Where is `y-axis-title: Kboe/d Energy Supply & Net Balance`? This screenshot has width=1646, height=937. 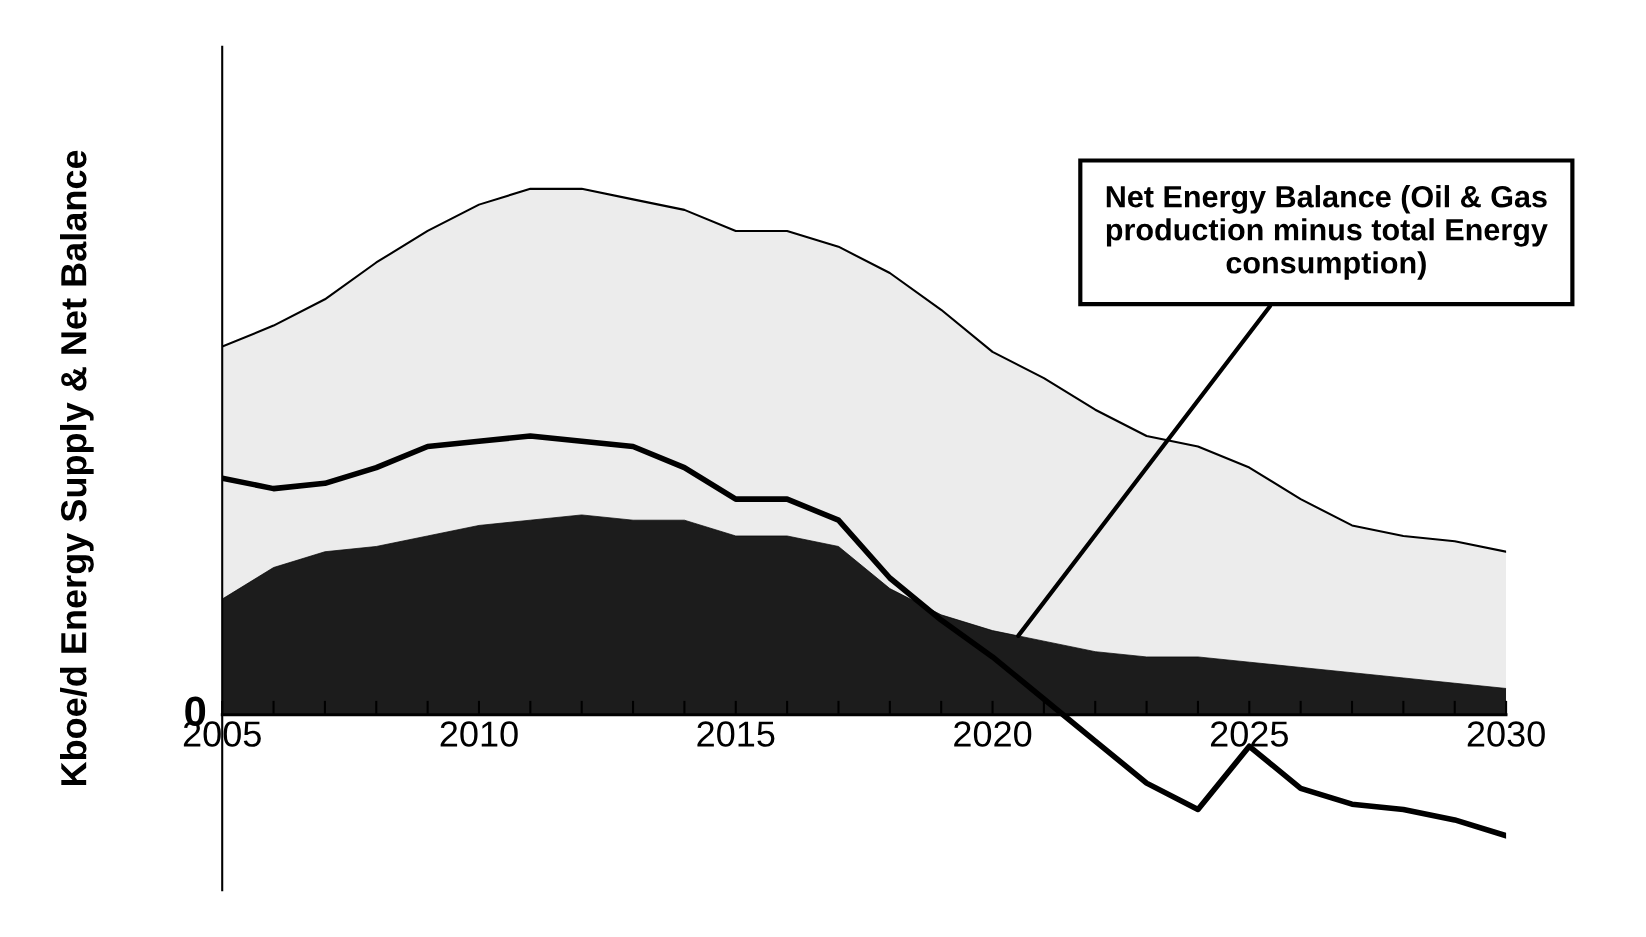 y-axis-title: Kboe/d Energy Supply & Net Balance is located at coordinates (77, 468).